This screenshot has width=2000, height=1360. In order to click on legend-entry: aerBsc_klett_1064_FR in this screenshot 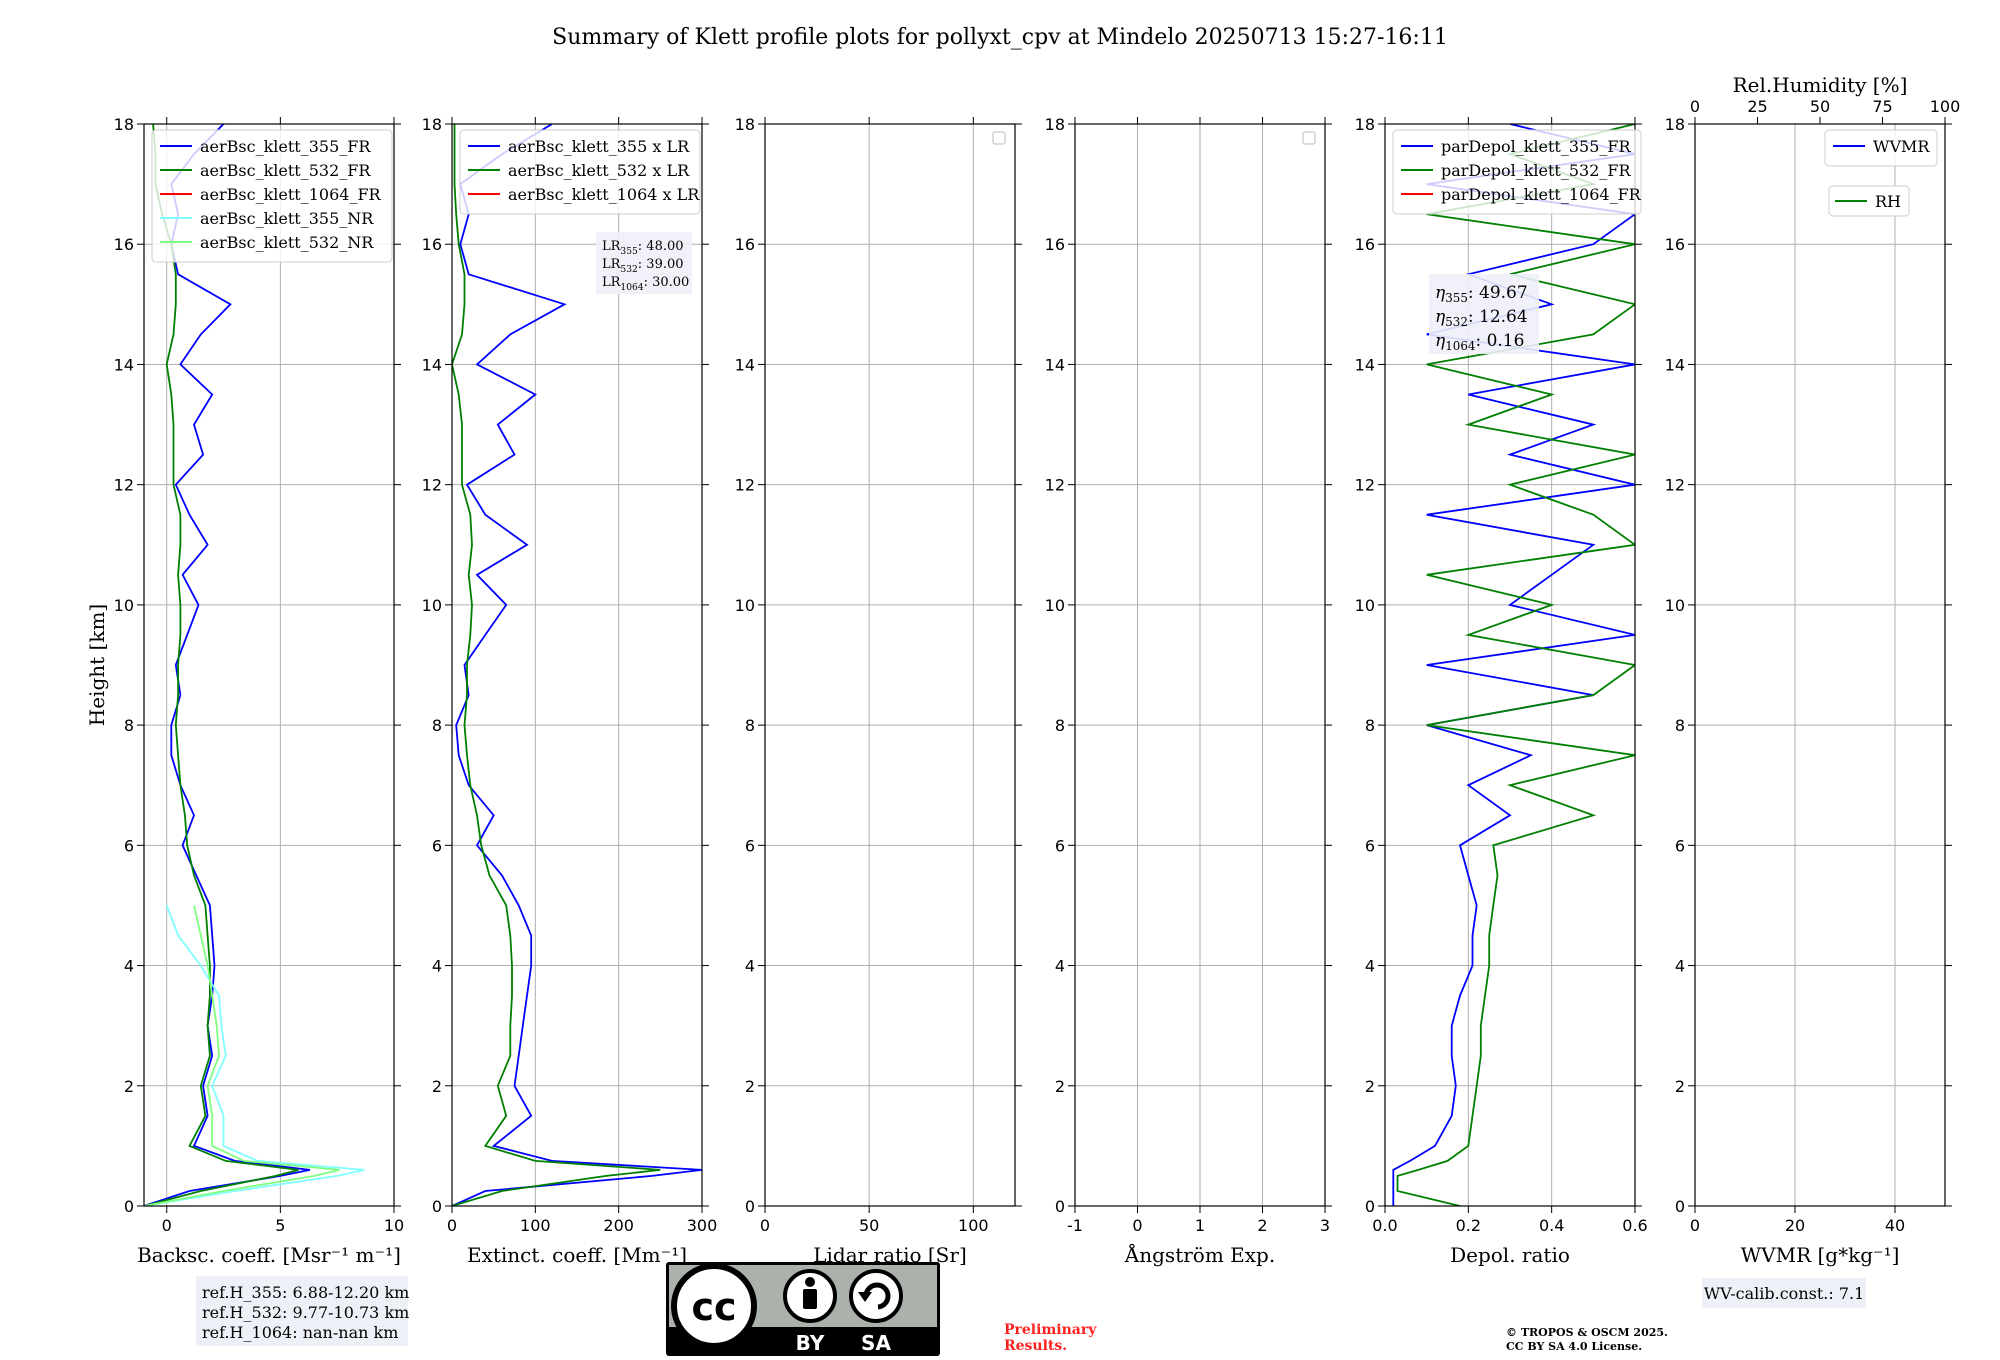, I will do `click(291, 194)`.